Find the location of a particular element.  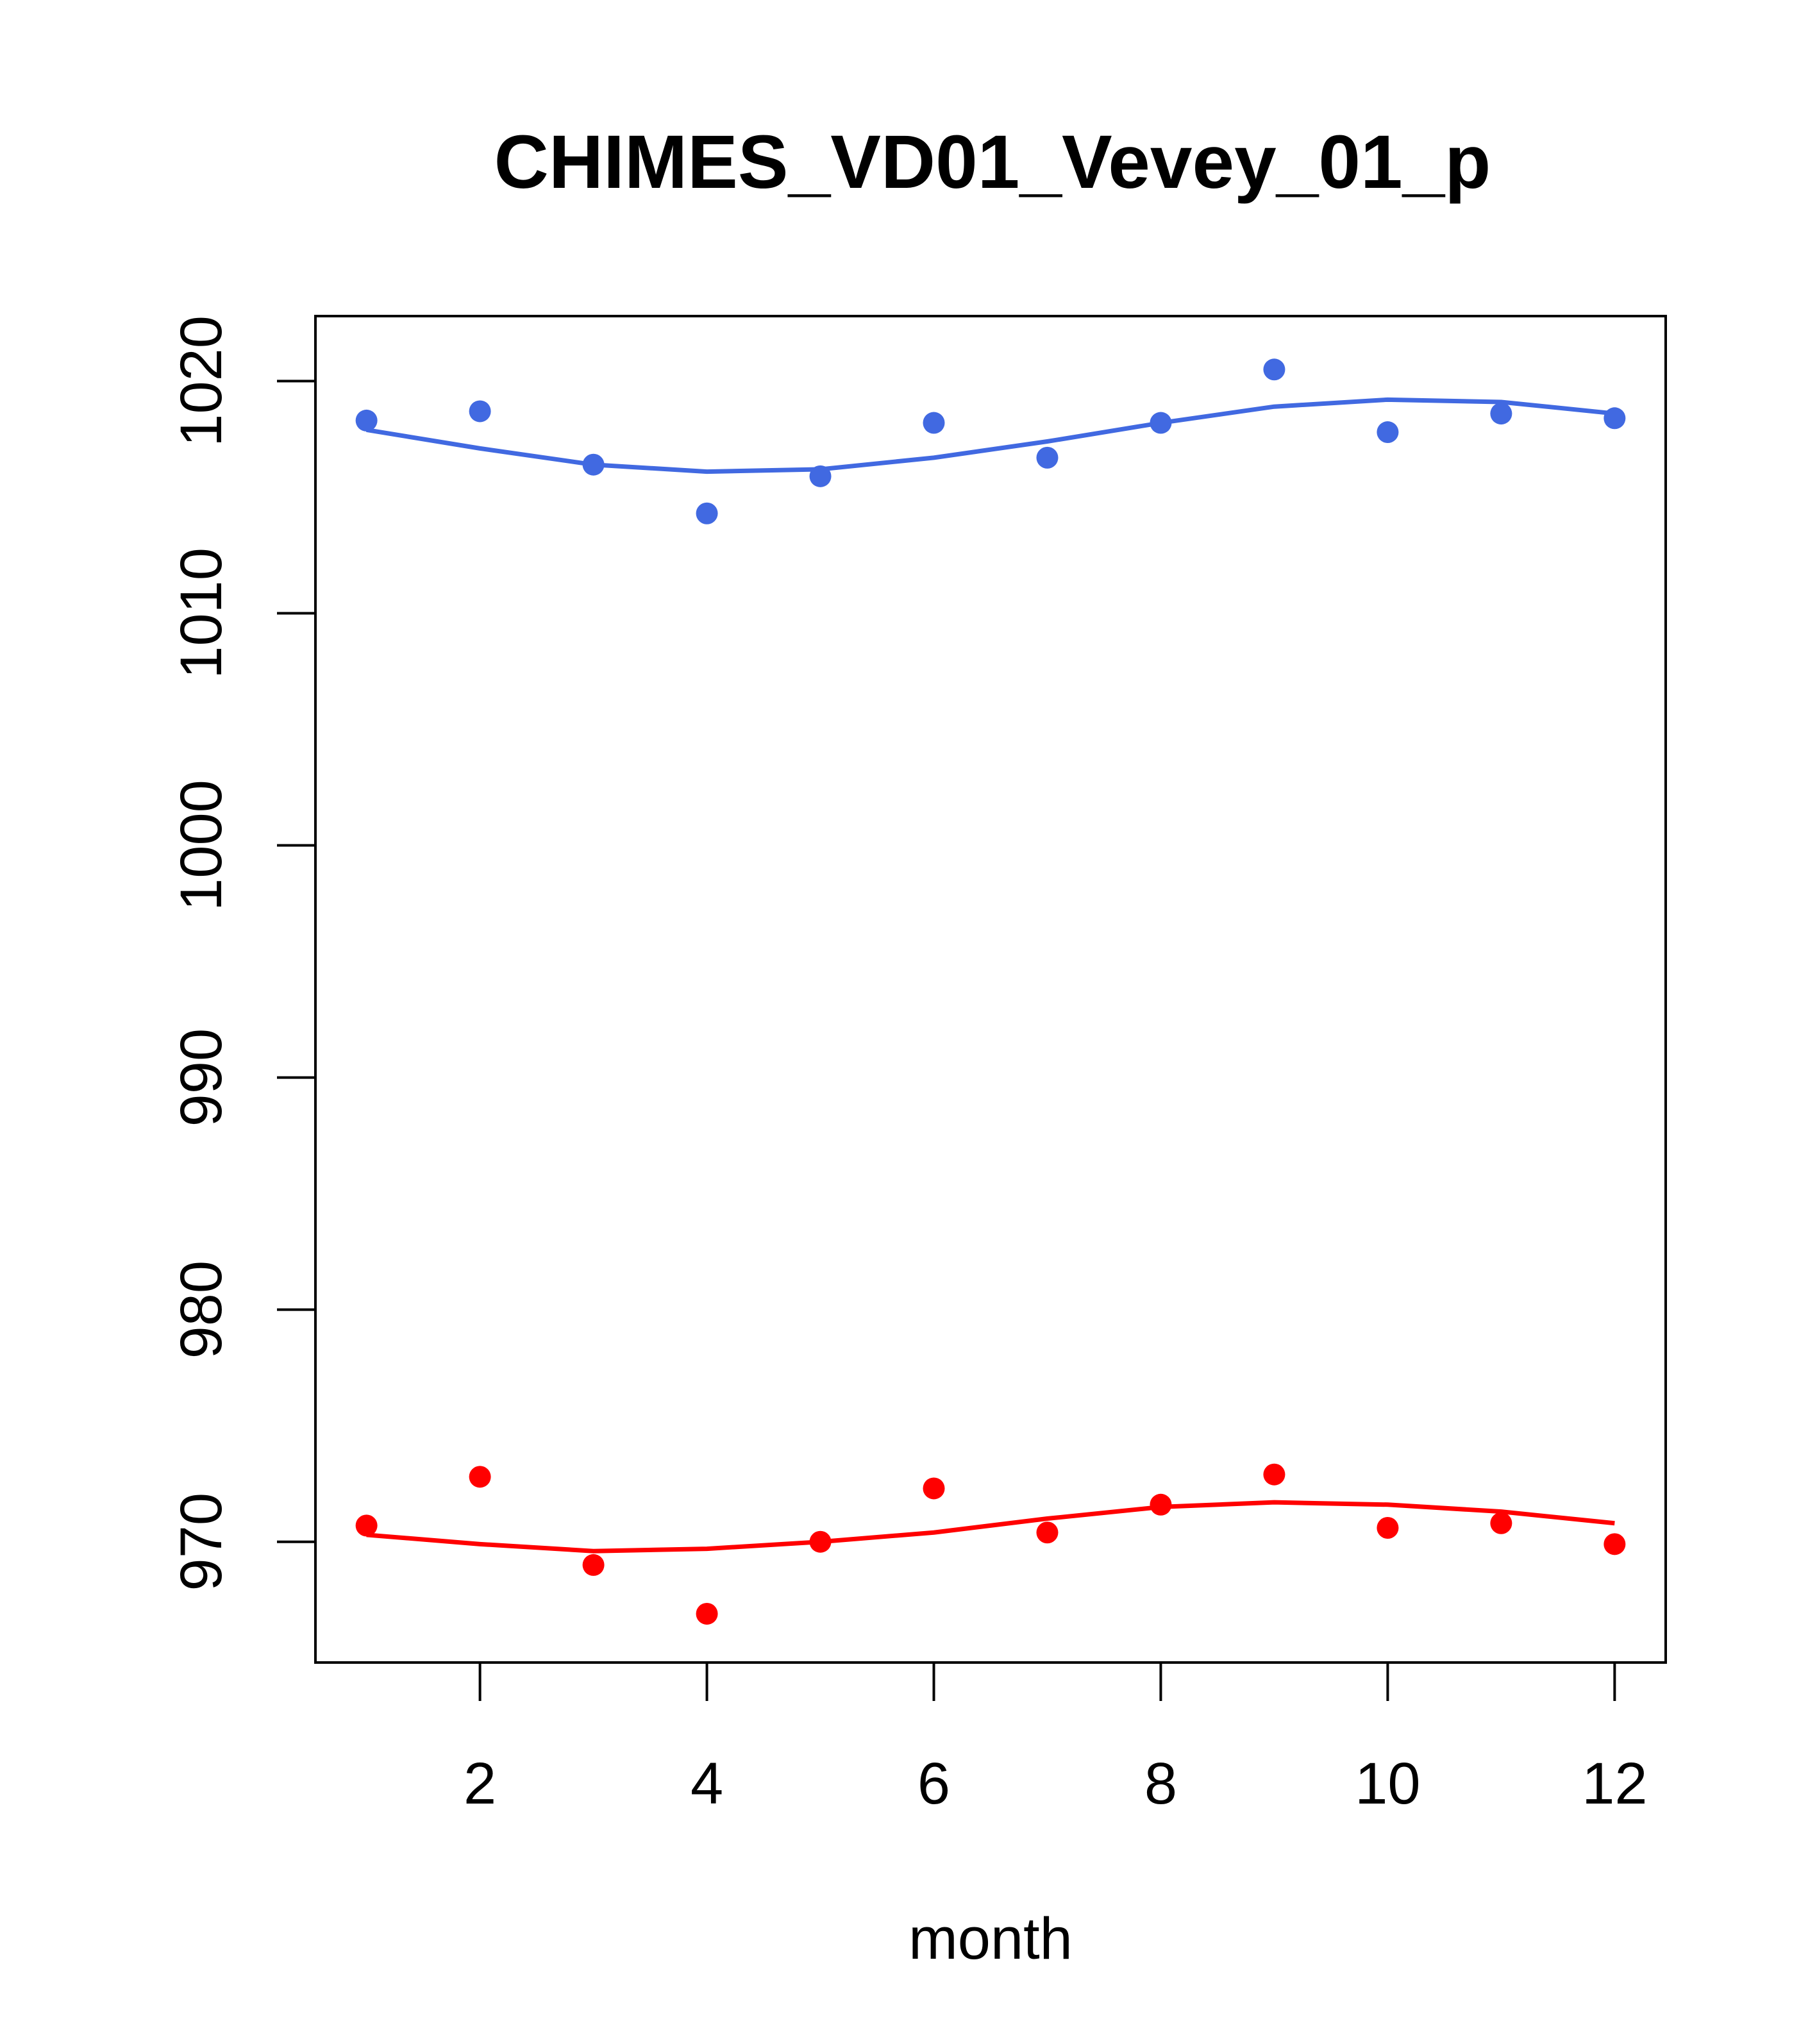

series-1-smooth-line is located at coordinates (991, 435).